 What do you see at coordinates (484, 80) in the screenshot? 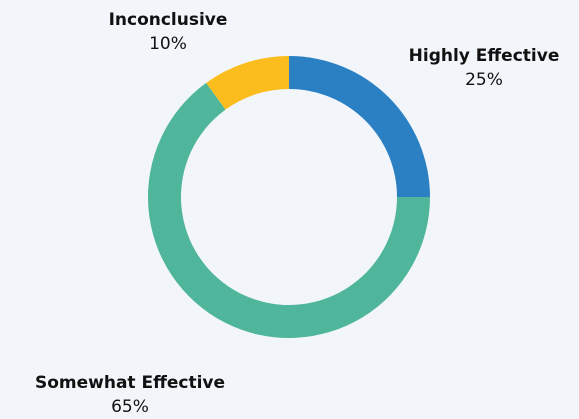
I see `segment-value: 25%` at bounding box center [484, 80].